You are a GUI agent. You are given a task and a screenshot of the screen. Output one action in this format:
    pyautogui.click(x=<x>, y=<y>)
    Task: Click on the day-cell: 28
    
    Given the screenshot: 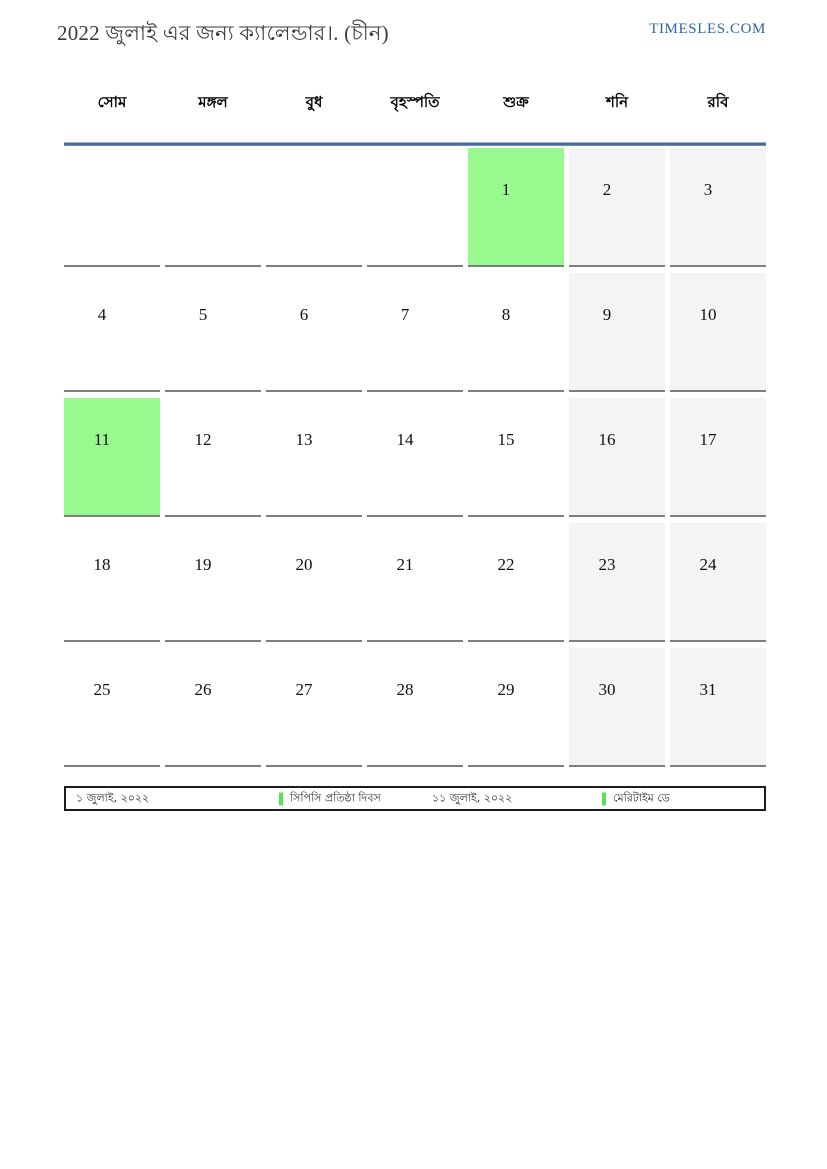 What is the action you would take?
    pyautogui.click(x=415, y=707)
    